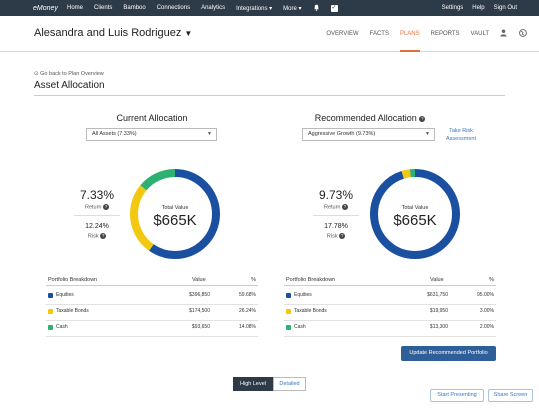  I want to click on table-row: Cash $13,300 2.00%, so click(390, 329).